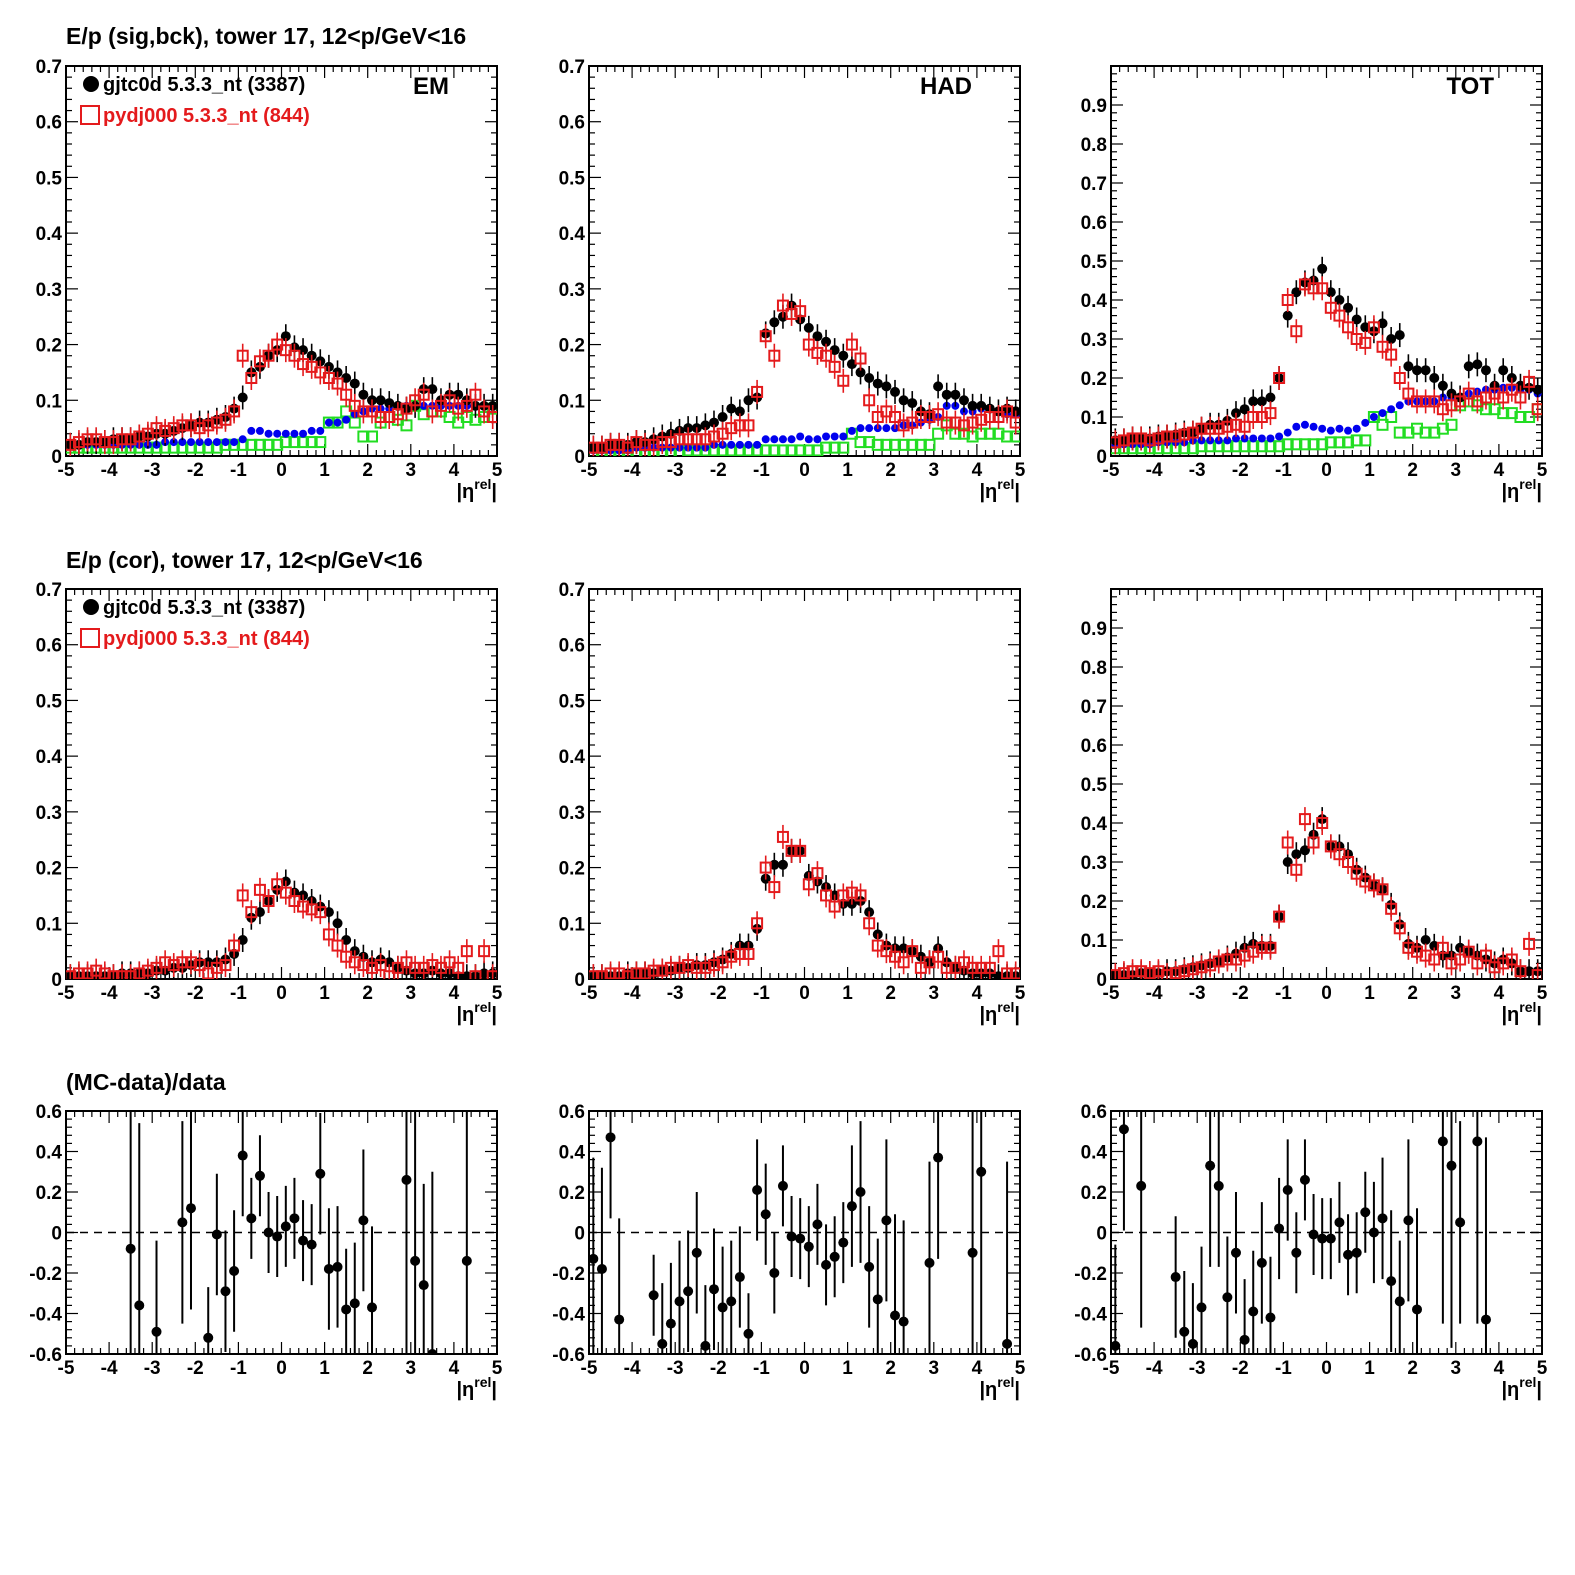 This screenshot has height=1575, width=1575. I want to click on x-axis-label-superscript: rel, so click(482, 1007).